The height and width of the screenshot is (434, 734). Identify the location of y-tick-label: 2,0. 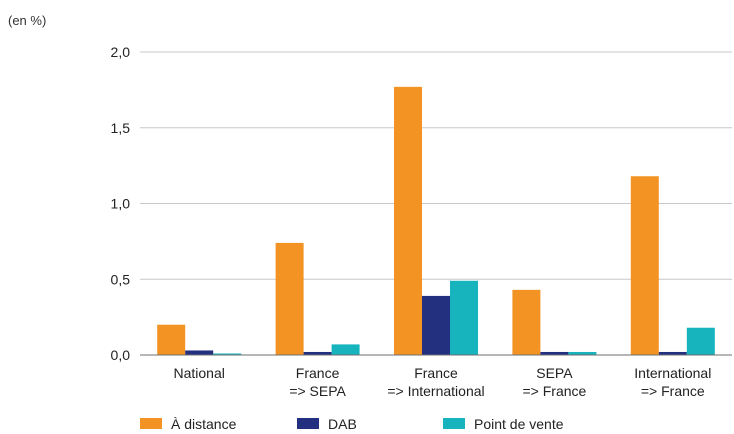
(121, 52).